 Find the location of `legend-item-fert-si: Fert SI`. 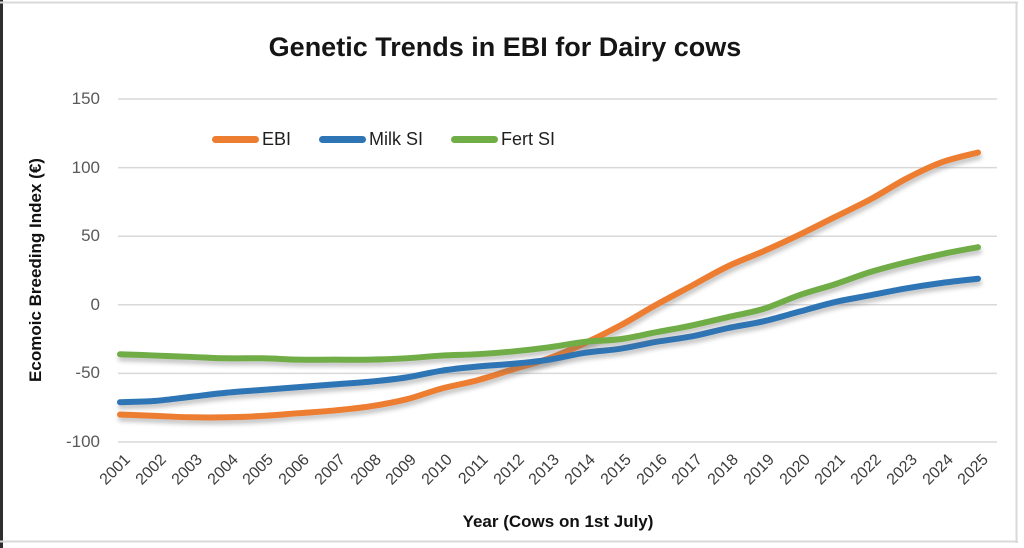

legend-item-fert-si: Fert SI is located at coordinates (503, 139).